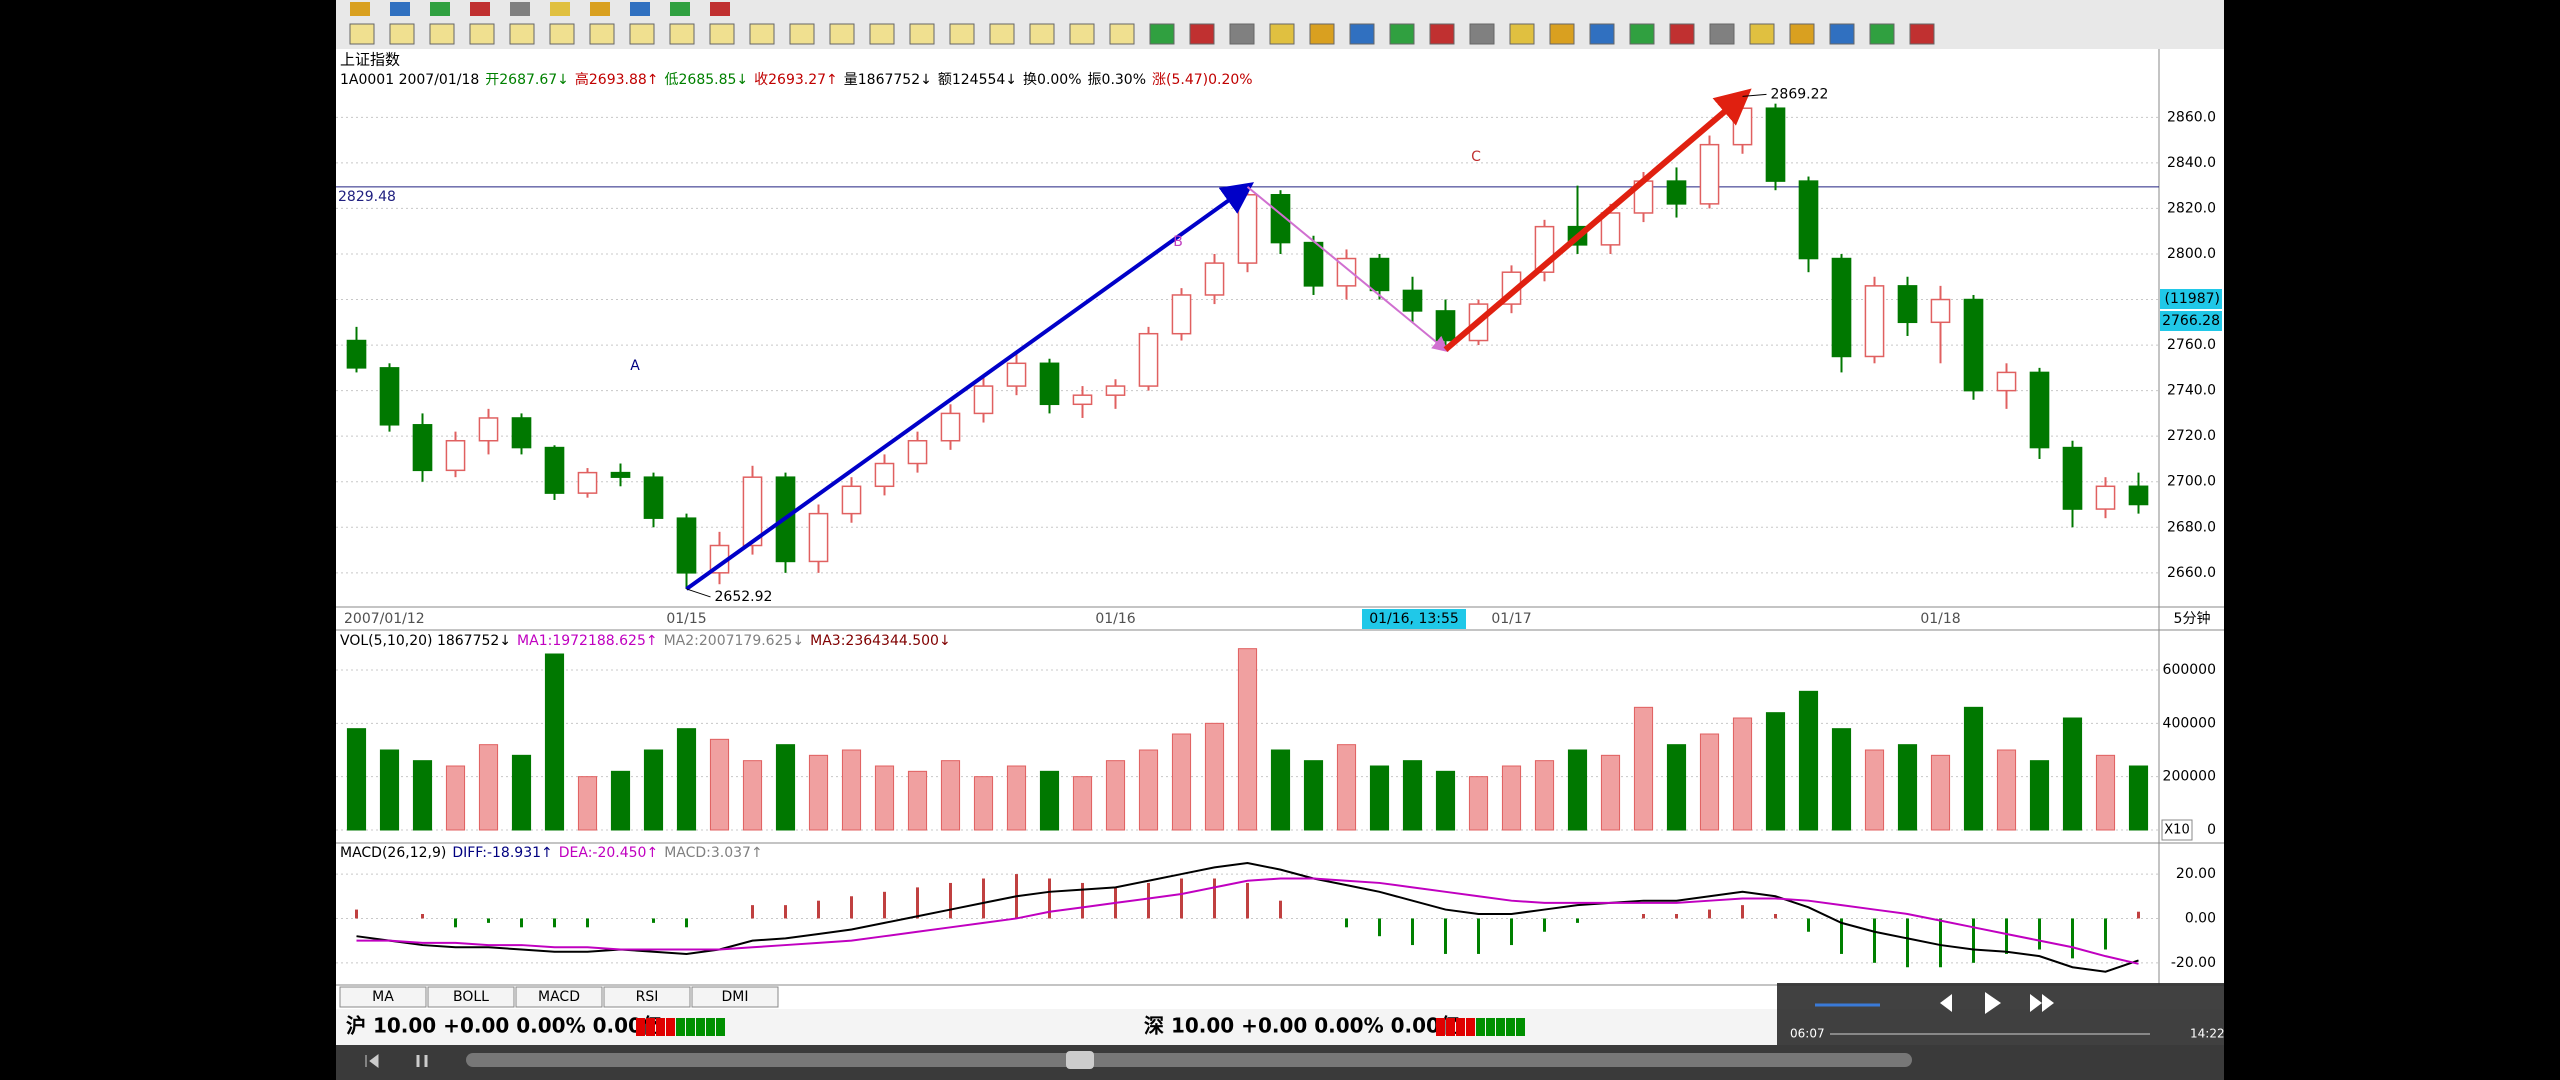  Describe the element at coordinates (422, 1061) in the screenshot. I see `pause-button` at that location.